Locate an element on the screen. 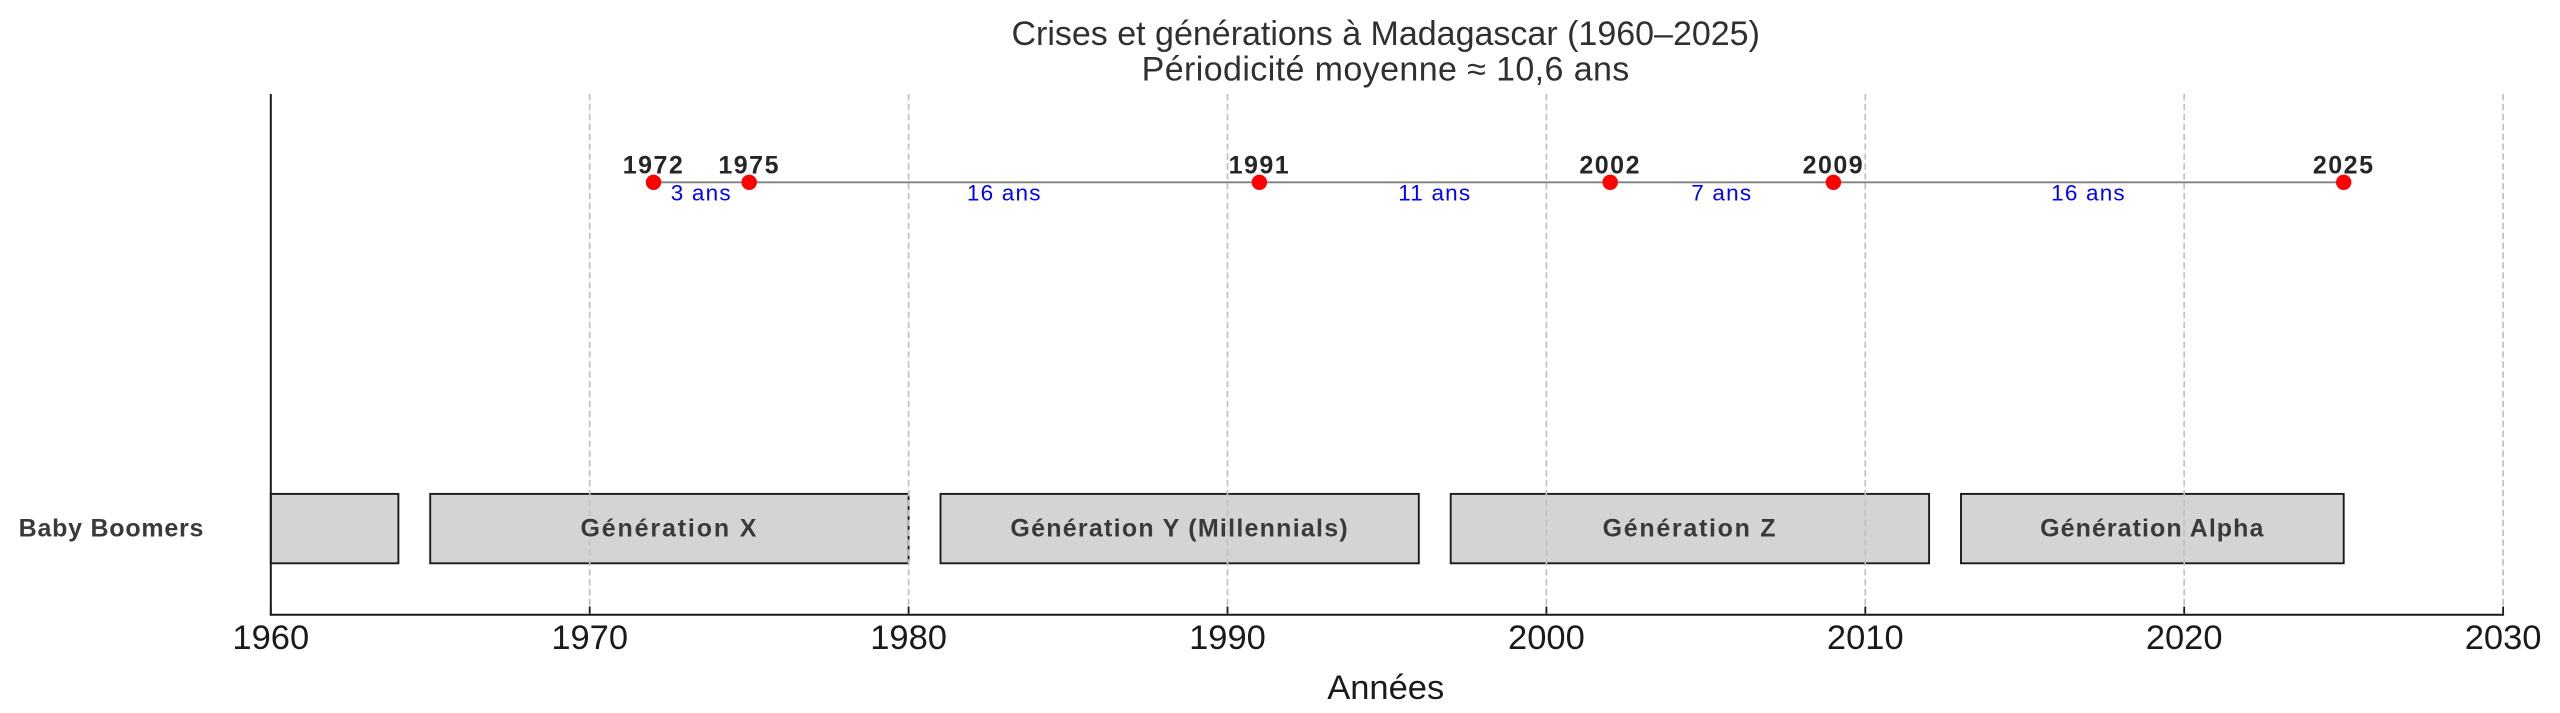  svg-text: Génération Z is located at coordinates (1690, 528).